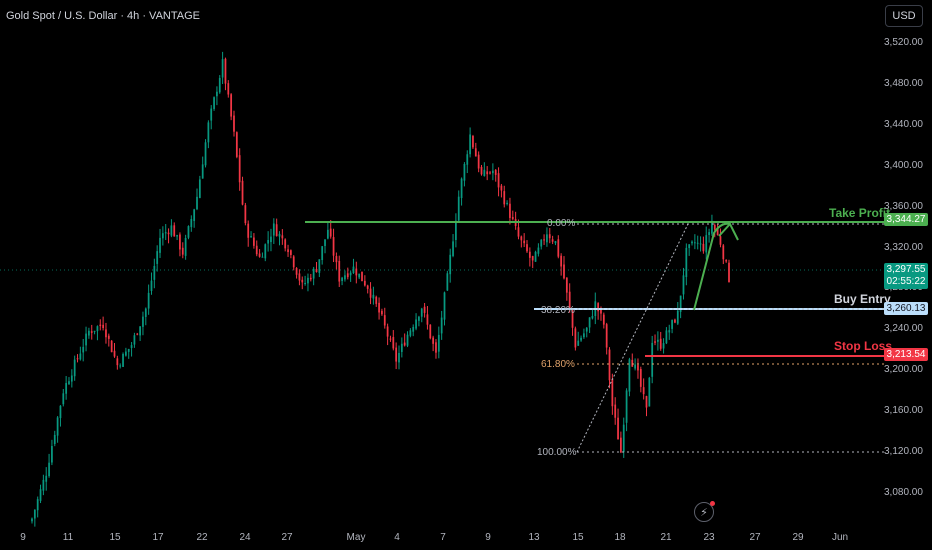 The height and width of the screenshot is (550, 932). What do you see at coordinates (356, 537) in the screenshot?
I see `time-tick: May` at bounding box center [356, 537].